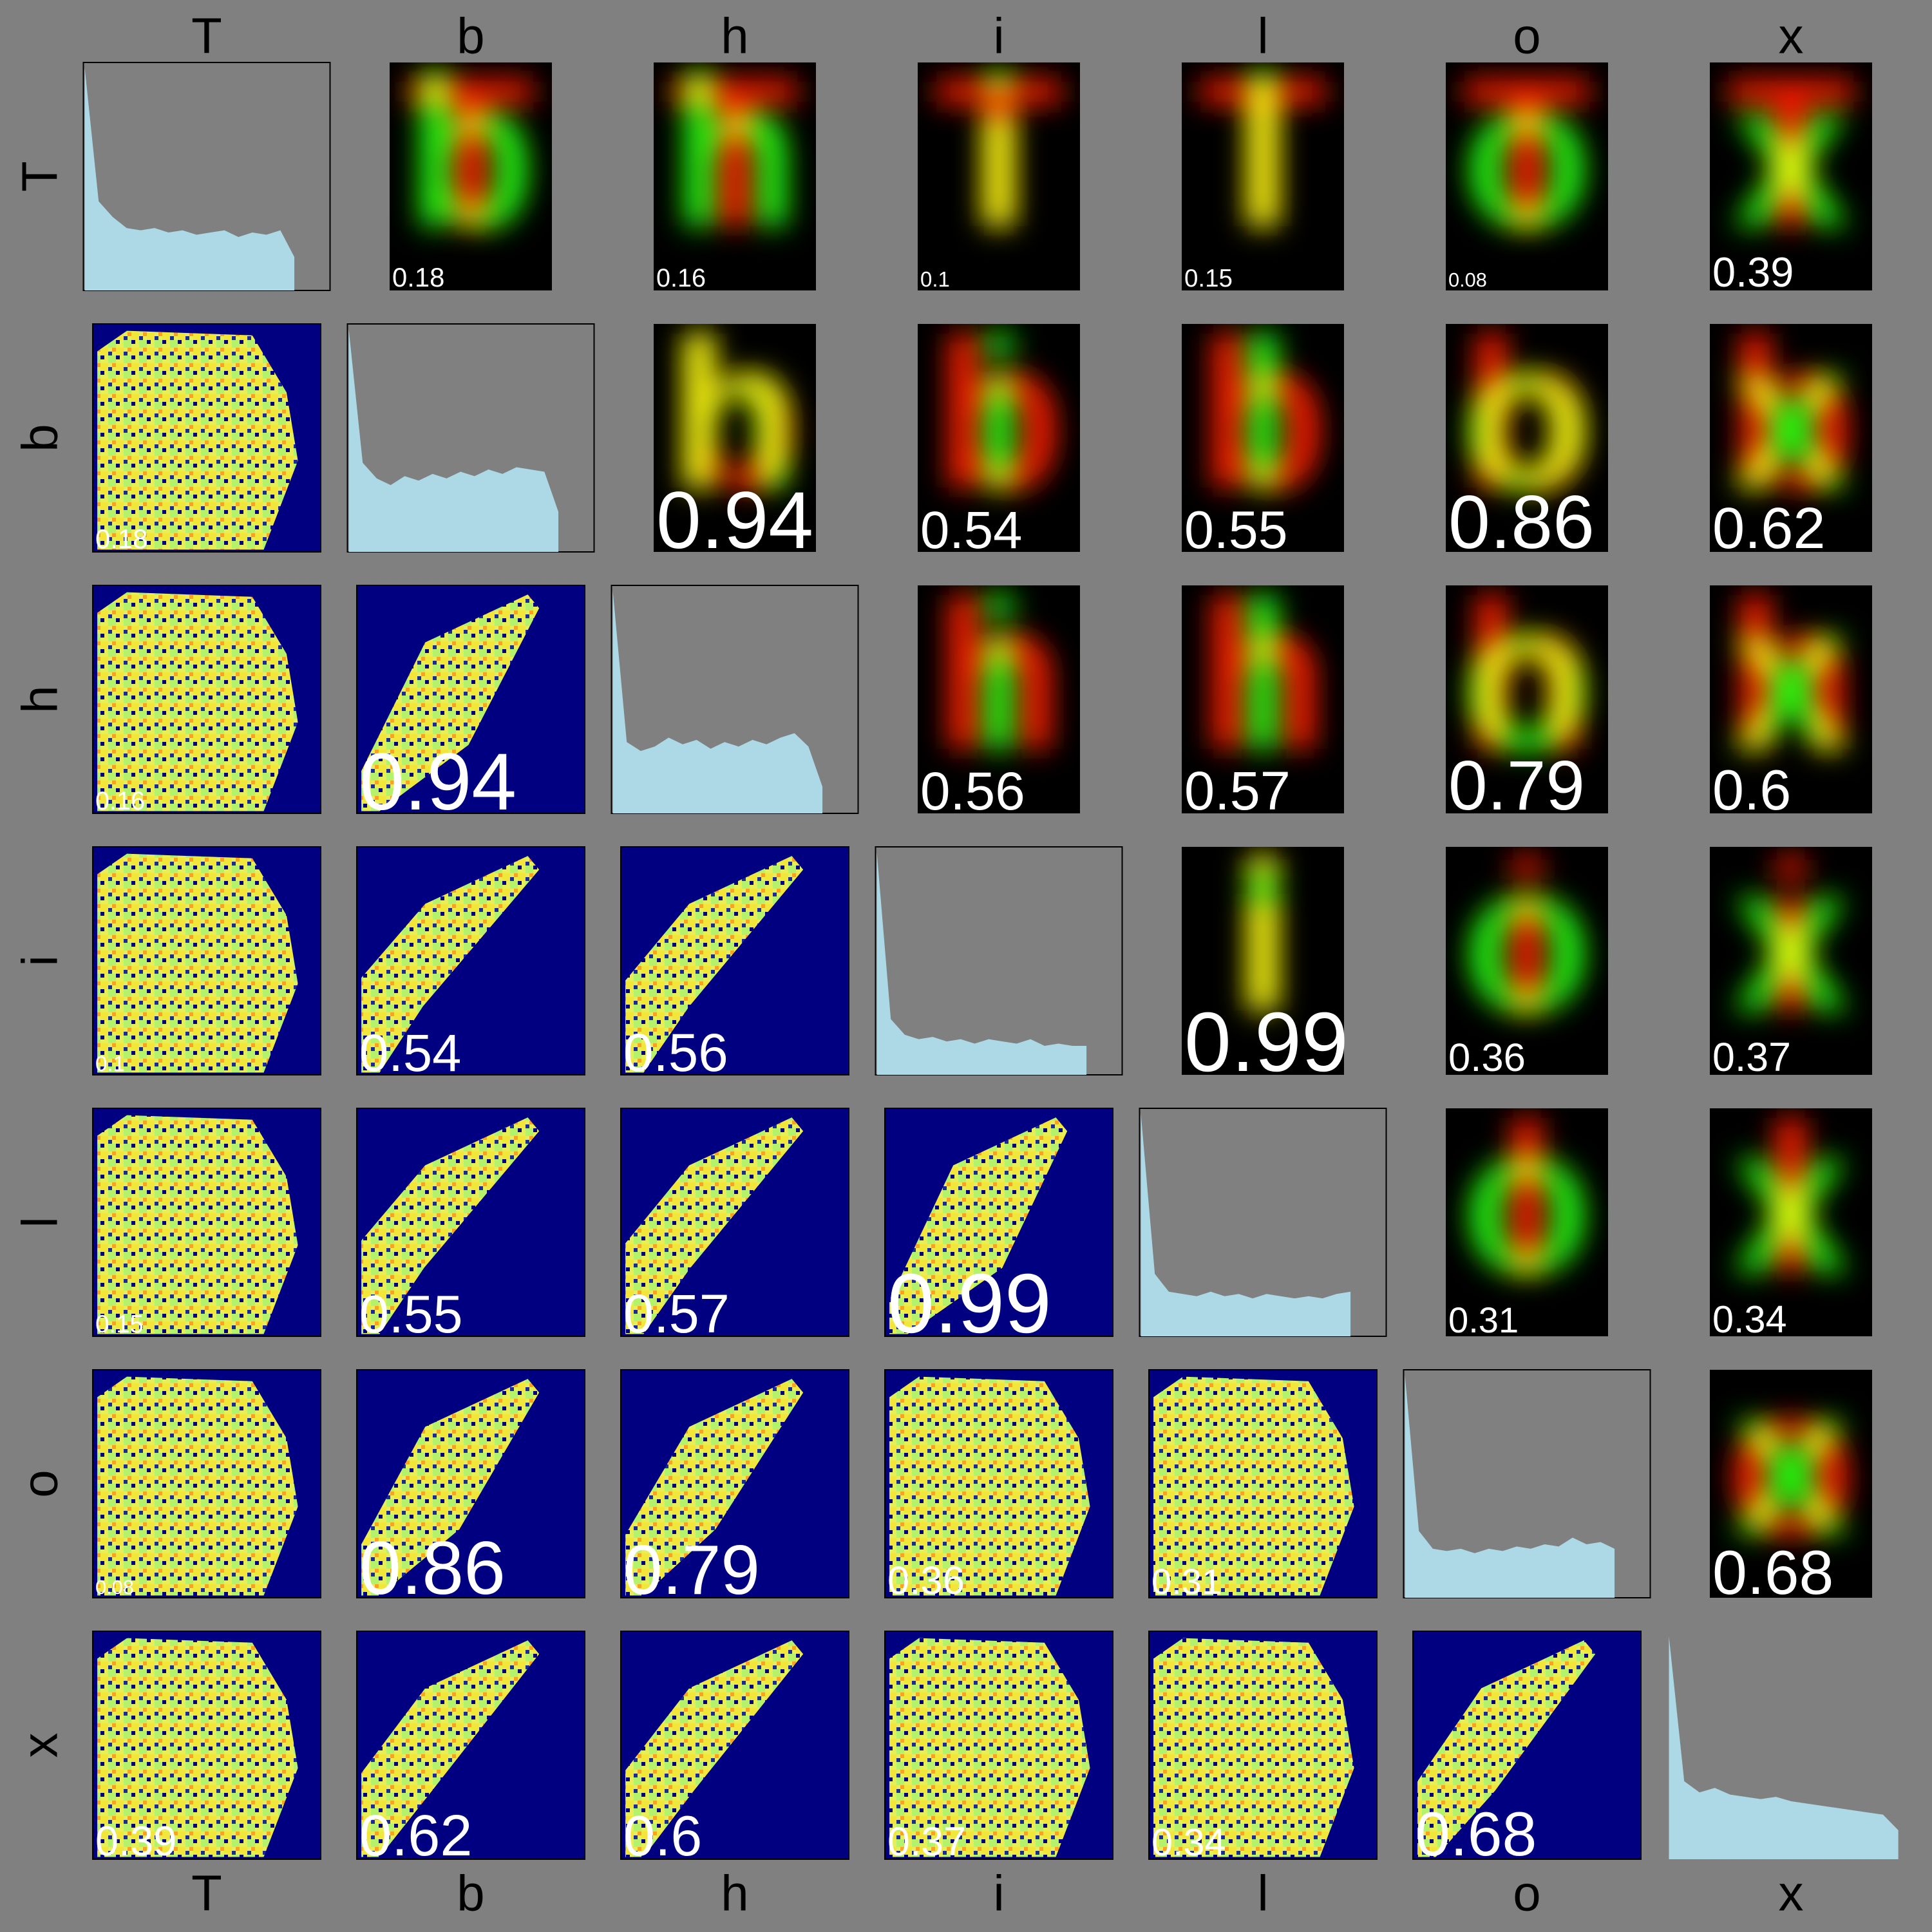 This screenshot has height=1932, width=1932. What do you see at coordinates (1527, 1198) in the screenshot?
I see `row-letter-image: l` at bounding box center [1527, 1198].